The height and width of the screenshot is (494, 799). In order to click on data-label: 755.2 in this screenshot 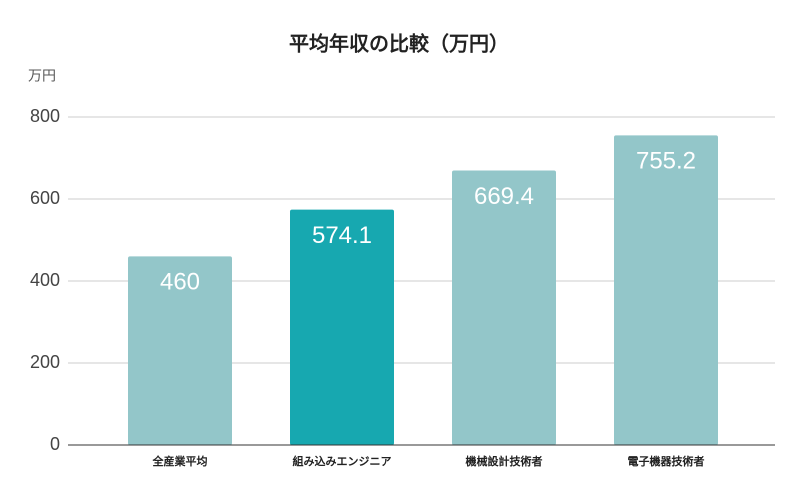, I will do `click(666, 161)`.